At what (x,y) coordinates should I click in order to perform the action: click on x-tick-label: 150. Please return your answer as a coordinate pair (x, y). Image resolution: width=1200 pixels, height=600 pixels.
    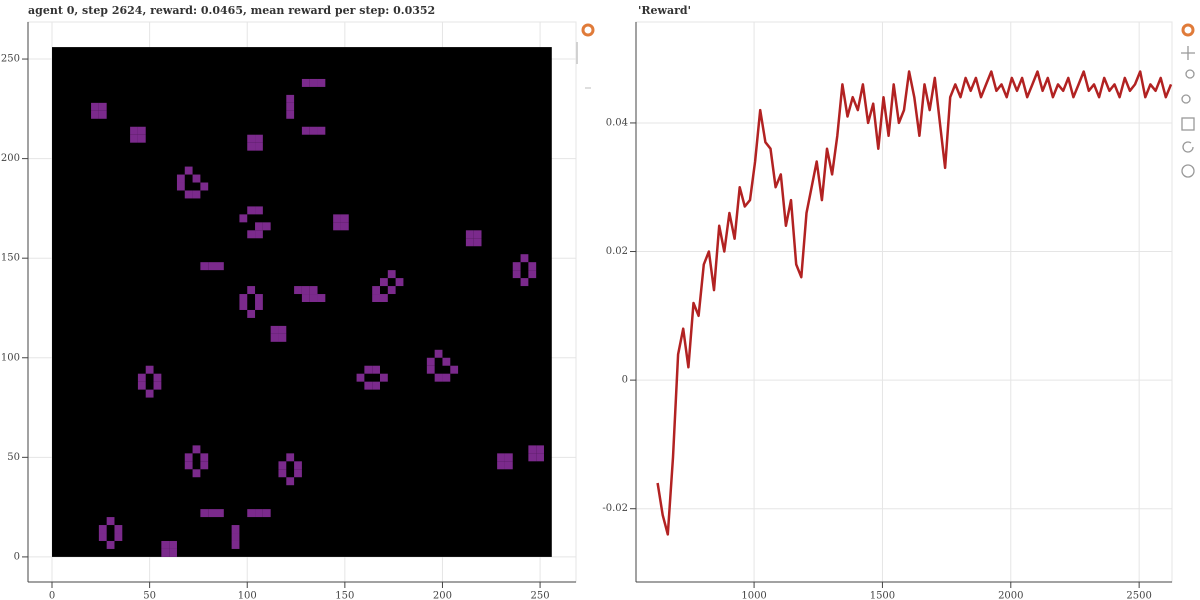
    Looking at the image, I should click on (344, 595).